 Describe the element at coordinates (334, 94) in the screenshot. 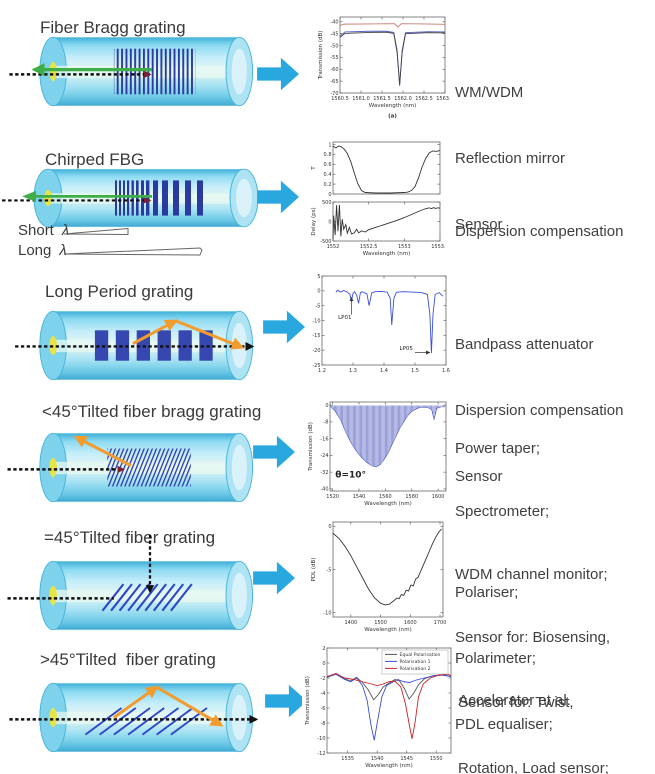

I see `svg-text: -70` at that location.